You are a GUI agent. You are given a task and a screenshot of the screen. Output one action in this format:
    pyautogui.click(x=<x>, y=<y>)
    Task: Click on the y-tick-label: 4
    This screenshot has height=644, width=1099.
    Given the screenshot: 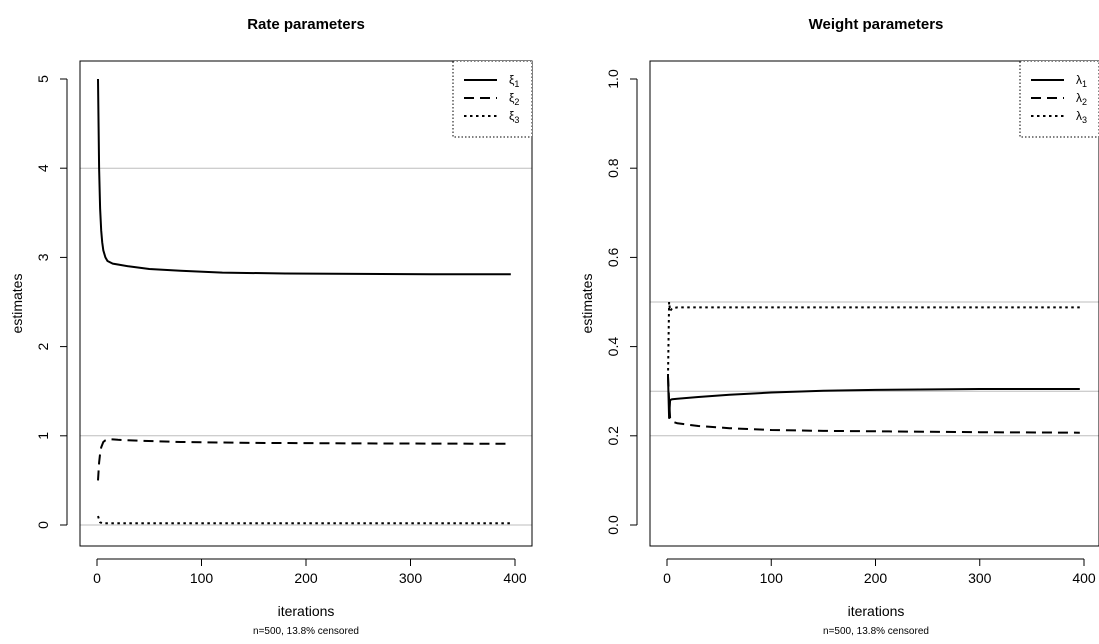 What is the action you would take?
    pyautogui.click(x=43, y=168)
    